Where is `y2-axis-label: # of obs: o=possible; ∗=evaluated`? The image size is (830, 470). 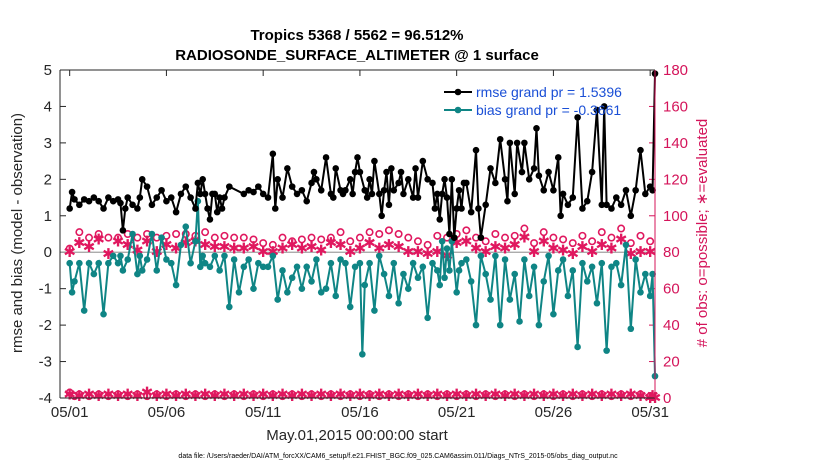 y2-axis-label: # of obs: o=possible; ∗=evaluated is located at coordinates (702, 233).